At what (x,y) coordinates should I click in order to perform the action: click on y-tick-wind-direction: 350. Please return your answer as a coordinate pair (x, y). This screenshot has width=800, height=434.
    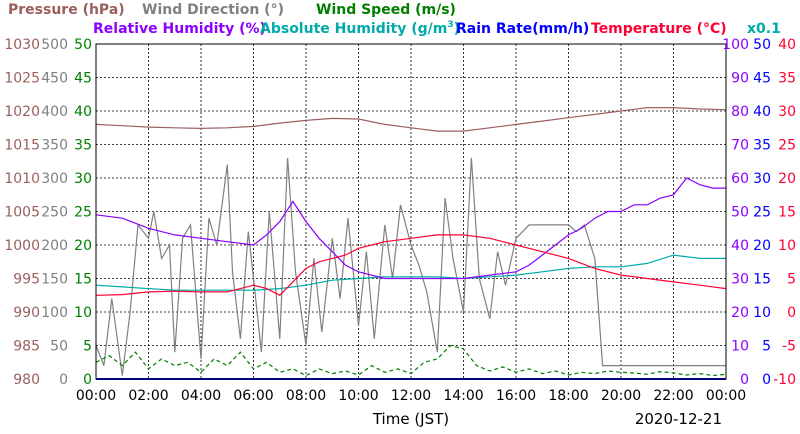
    Looking at the image, I should click on (54, 146).